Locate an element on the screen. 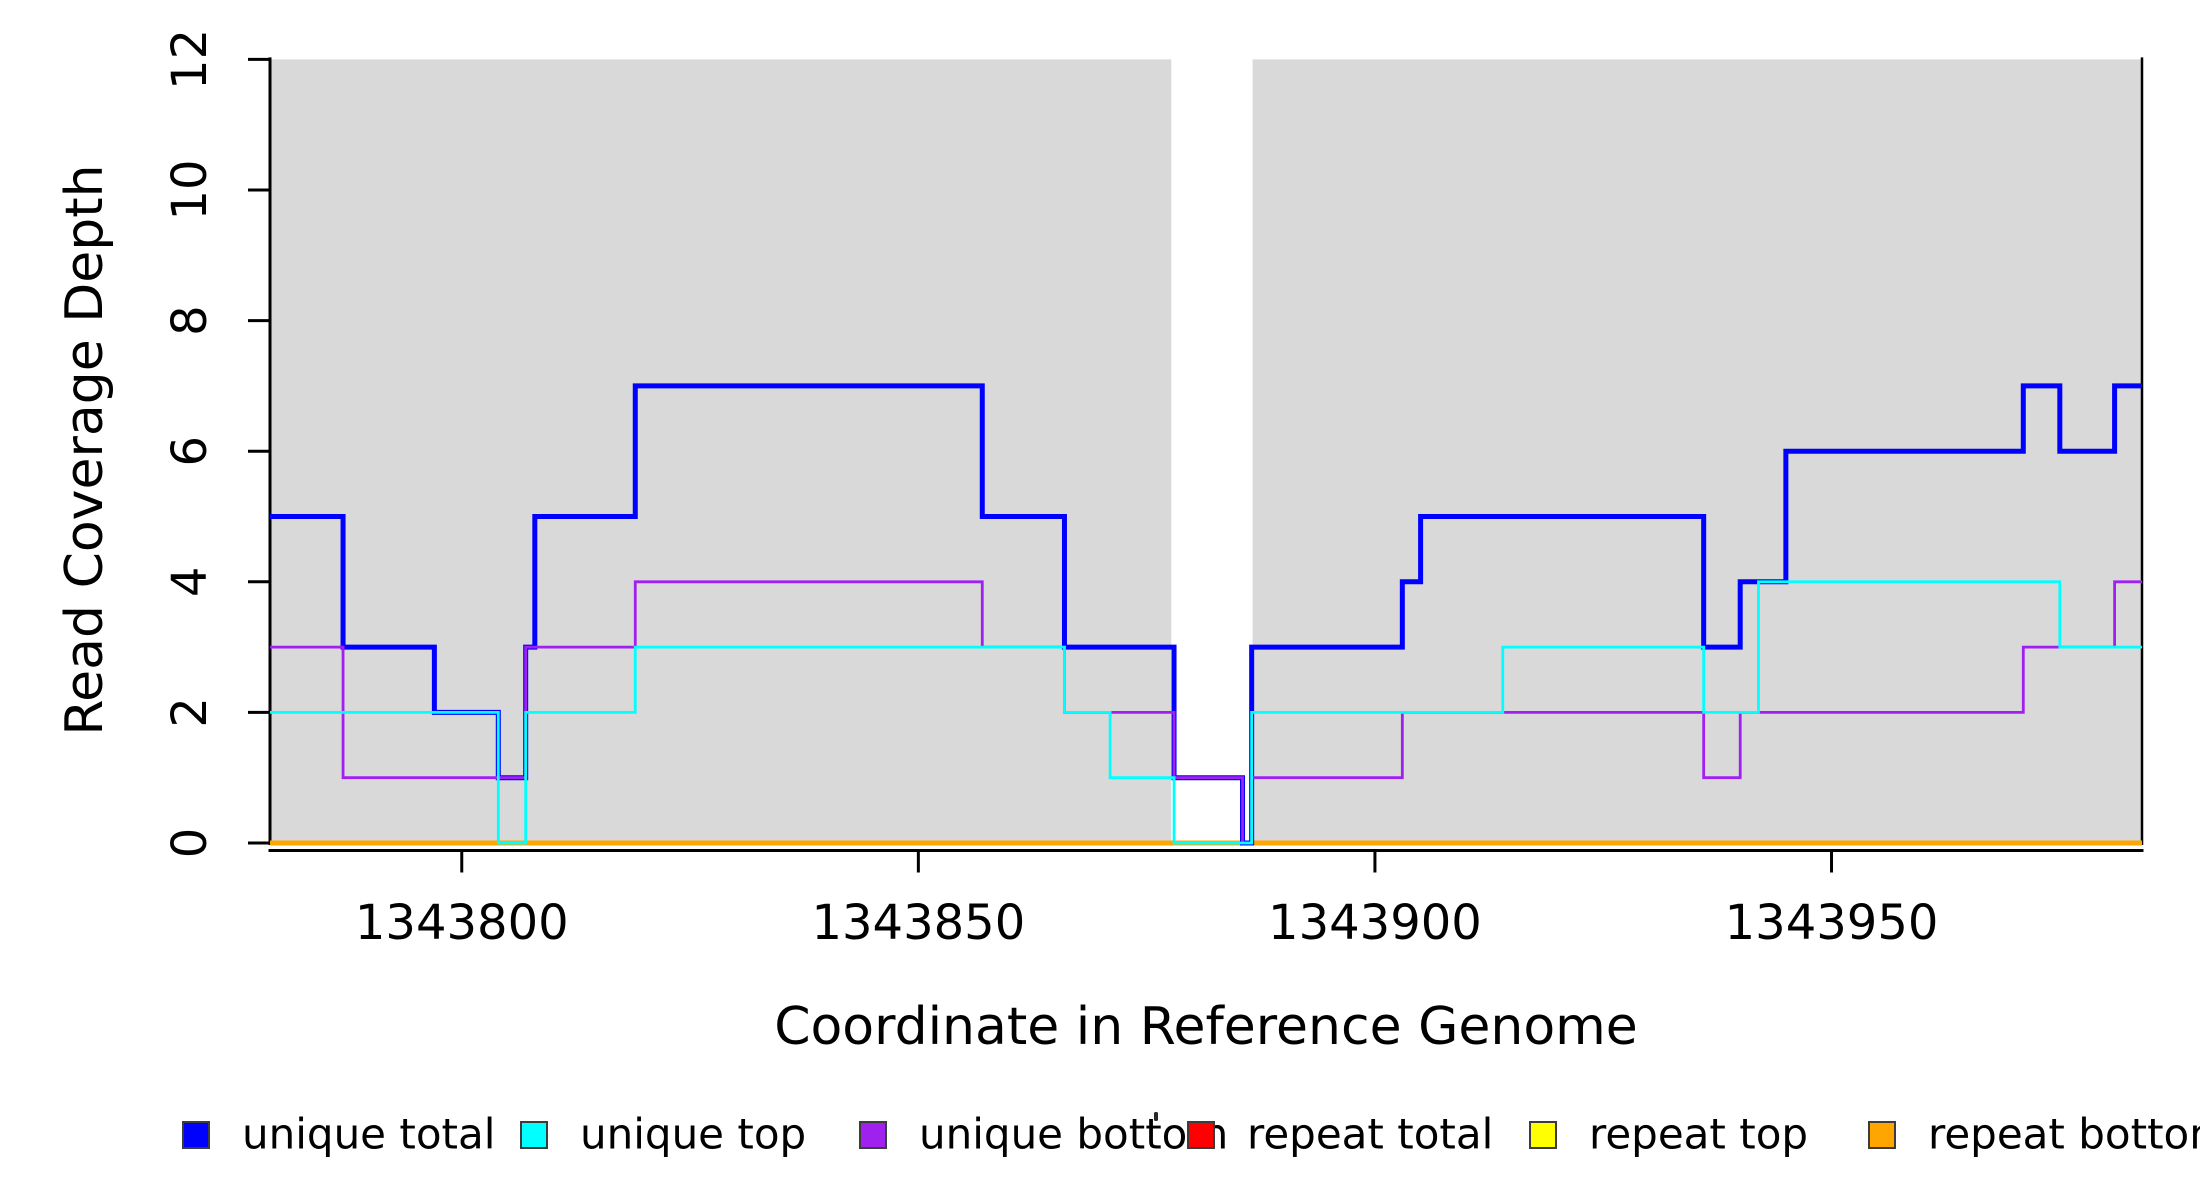 Image resolution: width=2200 pixels, height=1200 pixels. x-tick-label: 1343800 is located at coordinates (462, 923).